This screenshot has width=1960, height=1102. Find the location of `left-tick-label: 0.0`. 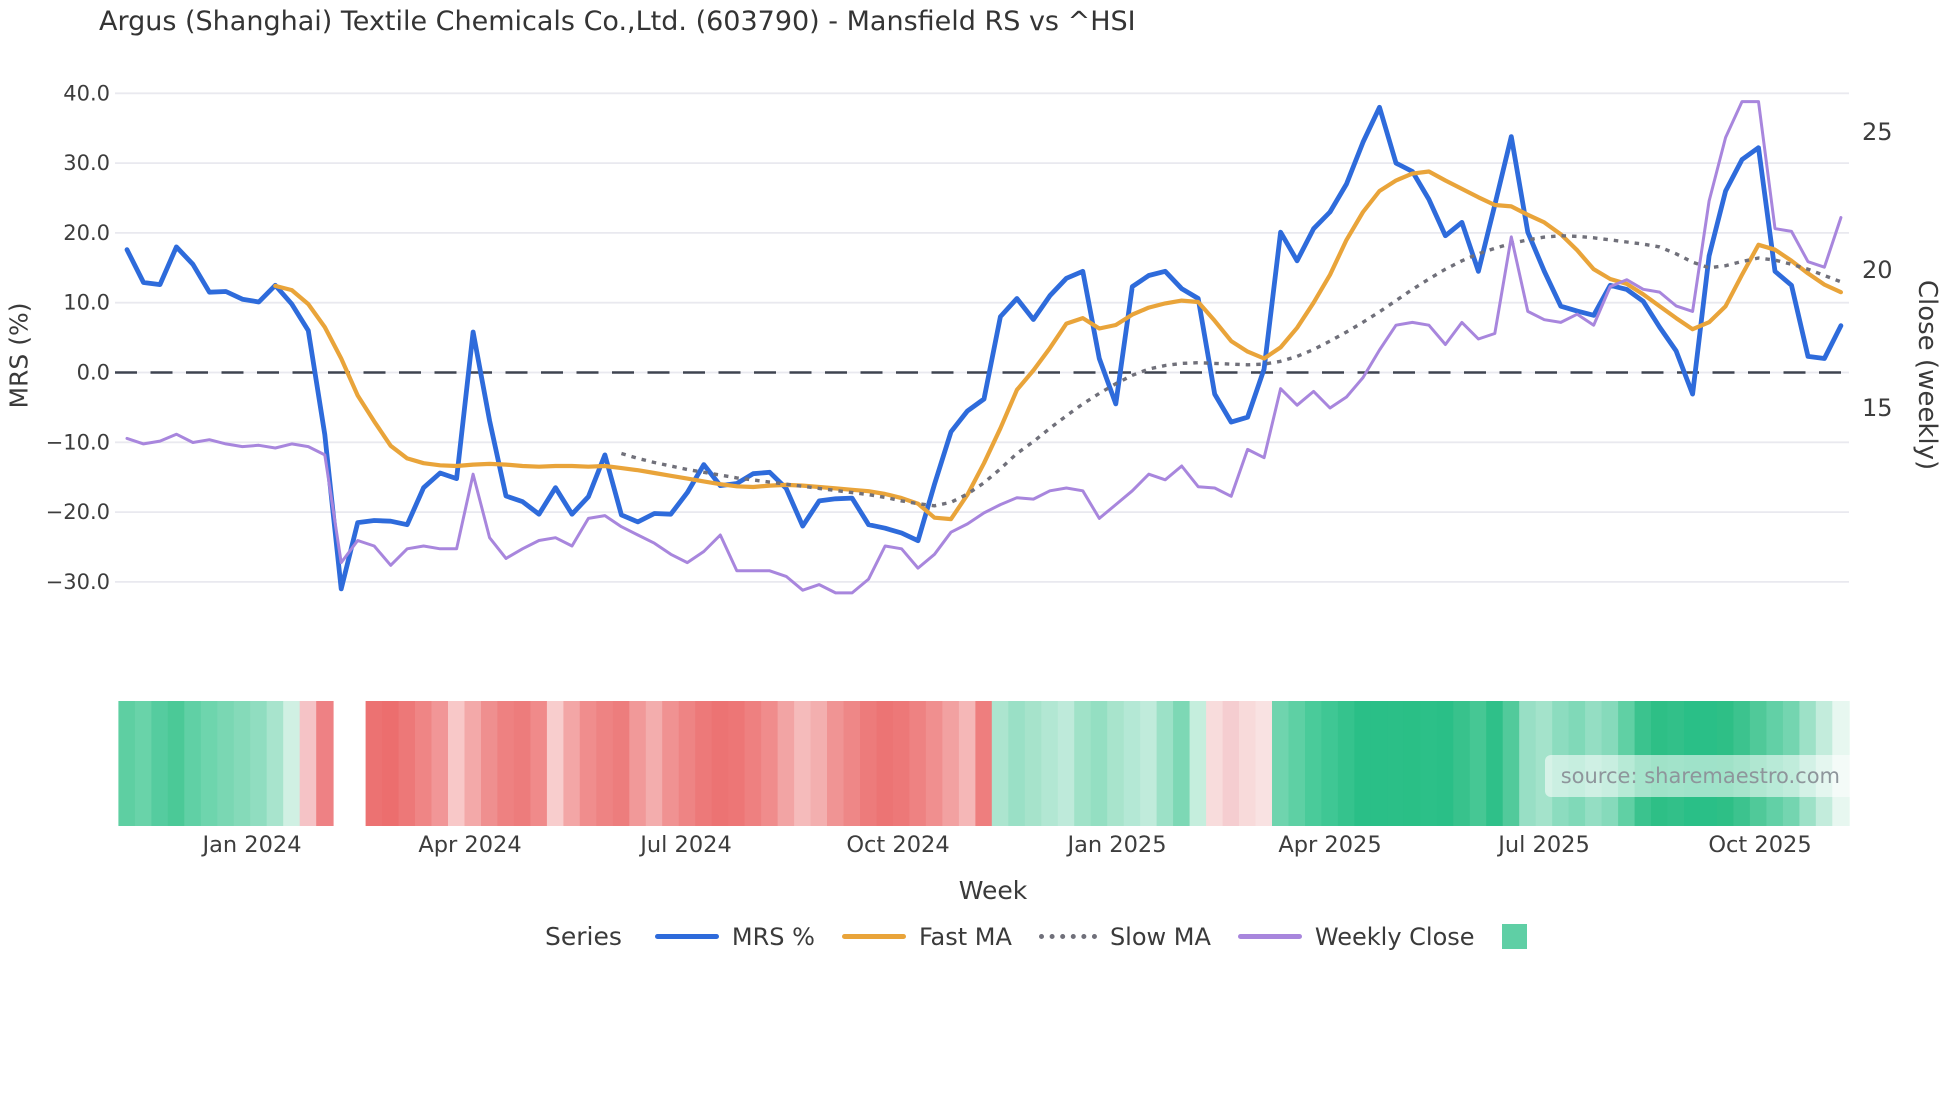

left-tick-label: 0.0 is located at coordinates (93, 373).